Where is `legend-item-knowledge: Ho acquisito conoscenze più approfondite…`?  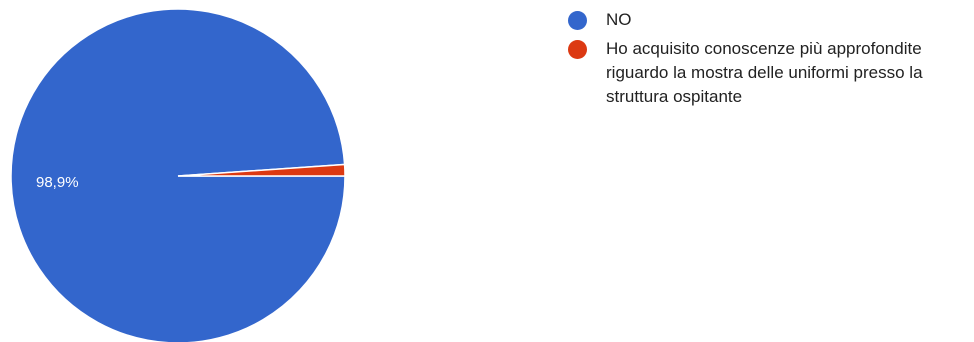 legend-item-knowledge: Ho acquisito conoscenze più approfondite… is located at coordinates (768, 73).